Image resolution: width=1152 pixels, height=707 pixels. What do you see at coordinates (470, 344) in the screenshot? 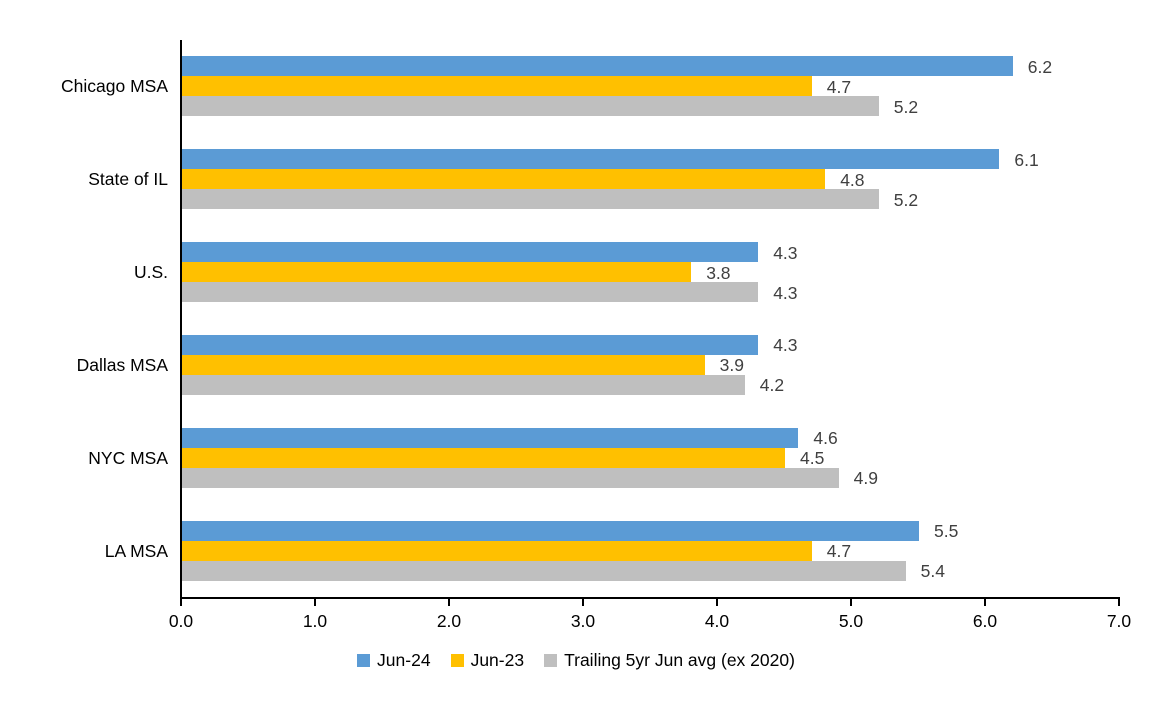
I see `bar-jun-24-dallas-msa` at bounding box center [470, 344].